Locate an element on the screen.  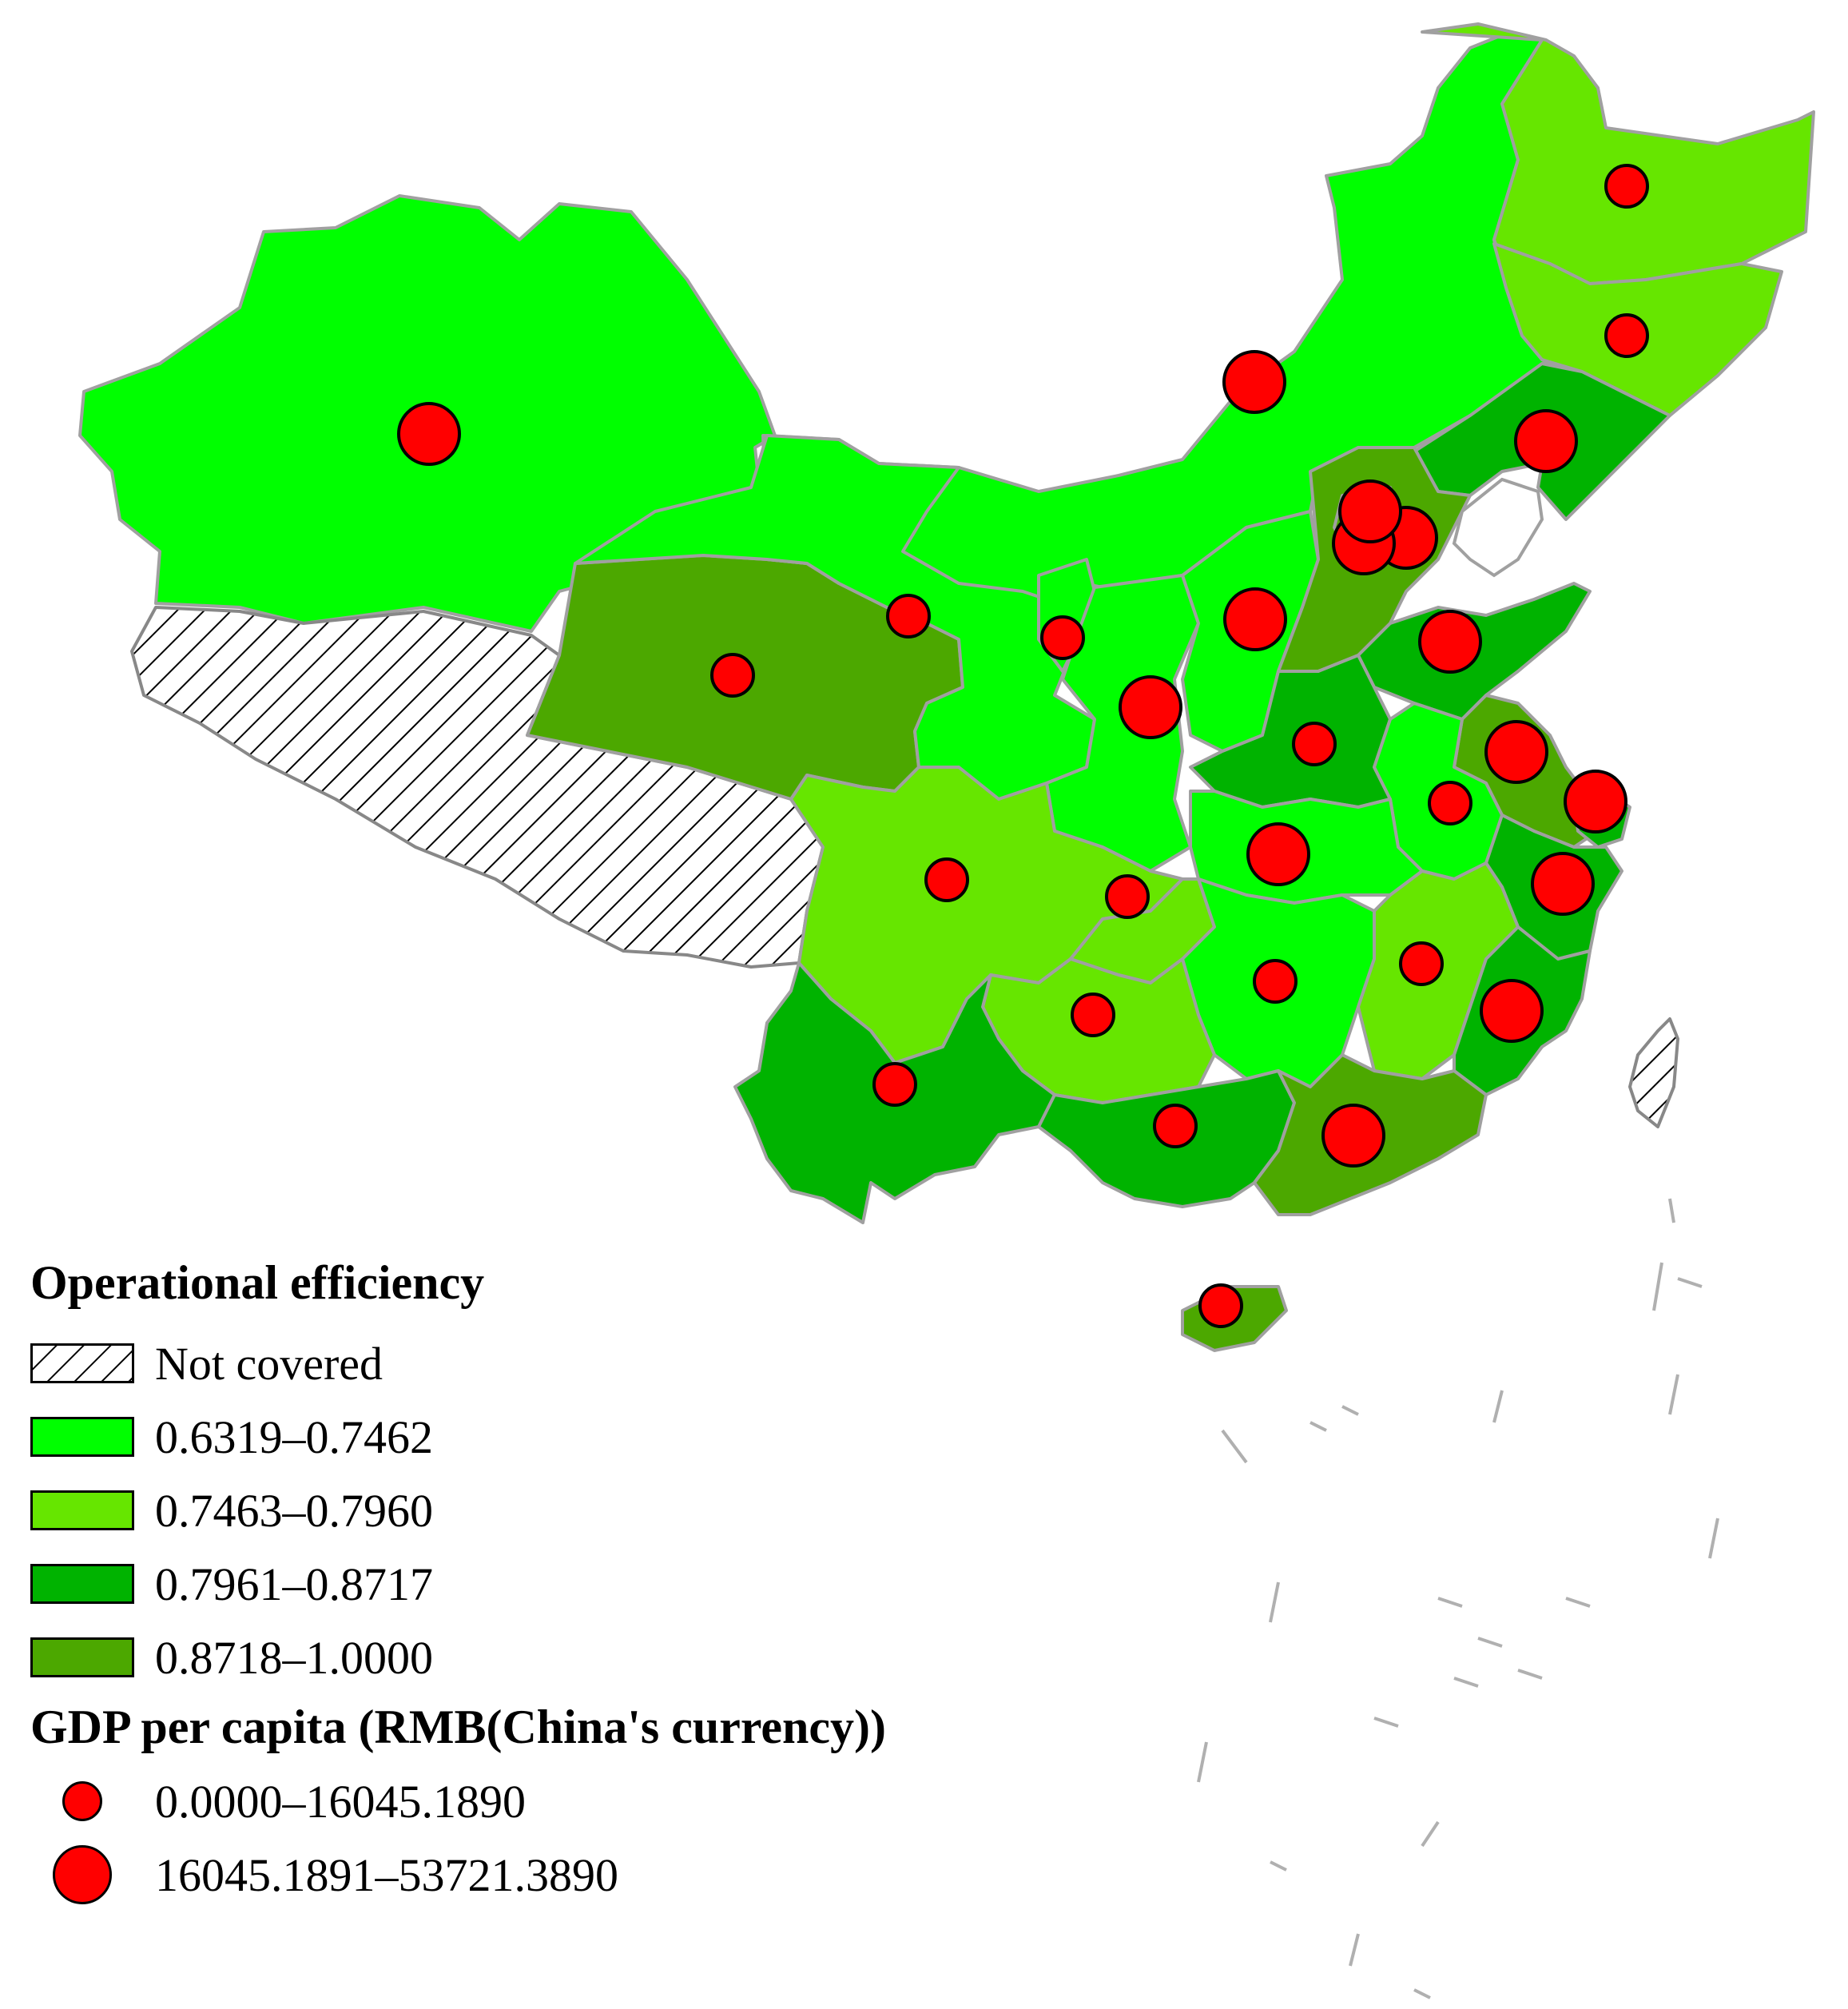
region-heilongjiang is located at coordinates (1618, 153).